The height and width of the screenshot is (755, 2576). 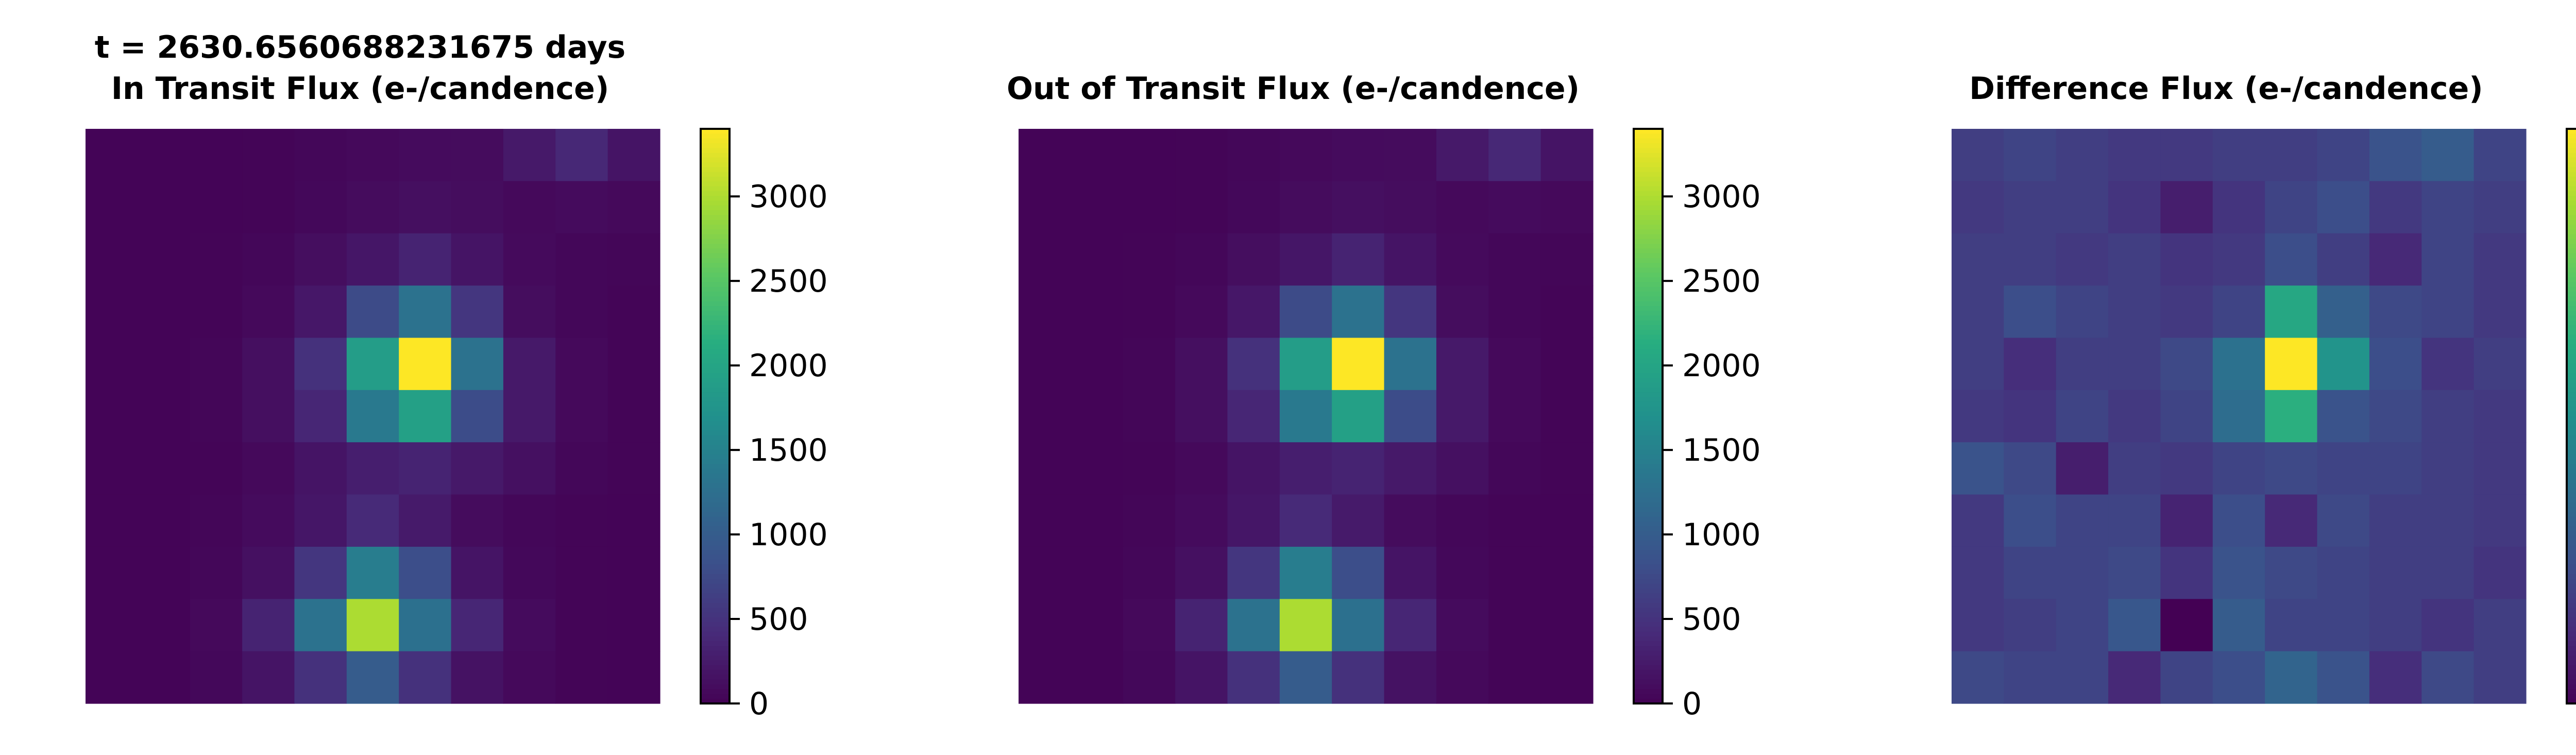 I want to click on colorbar-tick-label: 2000, so click(x=788, y=366).